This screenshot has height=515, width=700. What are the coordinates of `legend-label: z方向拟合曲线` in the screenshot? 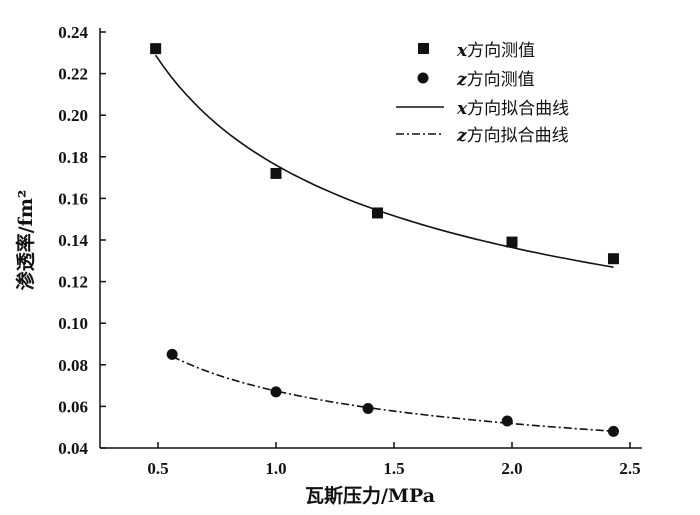 It's located at (512, 136).